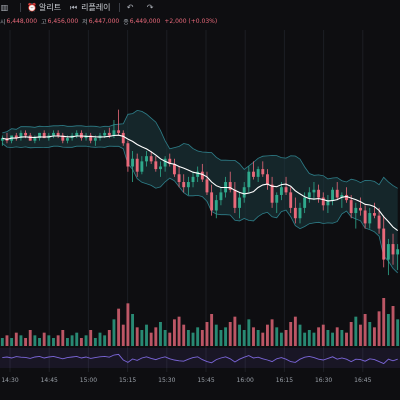  I want to click on chart-type-button: ▥, so click(6, 7).